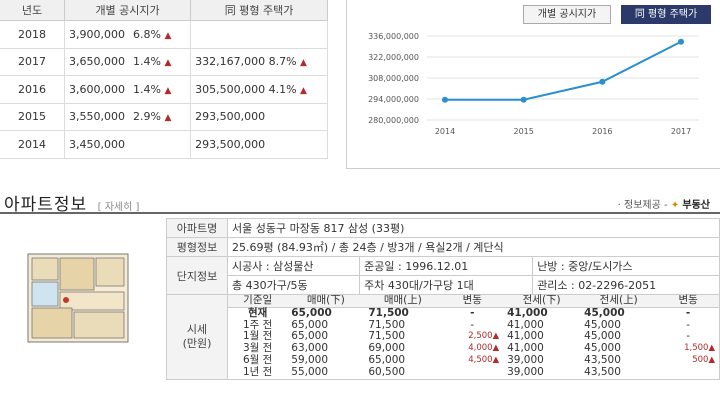 The width and height of the screenshot is (720, 404). Describe the element at coordinates (387, 371) in the screenshot. I see `market-cell-s-hi: 60,500` at that location.